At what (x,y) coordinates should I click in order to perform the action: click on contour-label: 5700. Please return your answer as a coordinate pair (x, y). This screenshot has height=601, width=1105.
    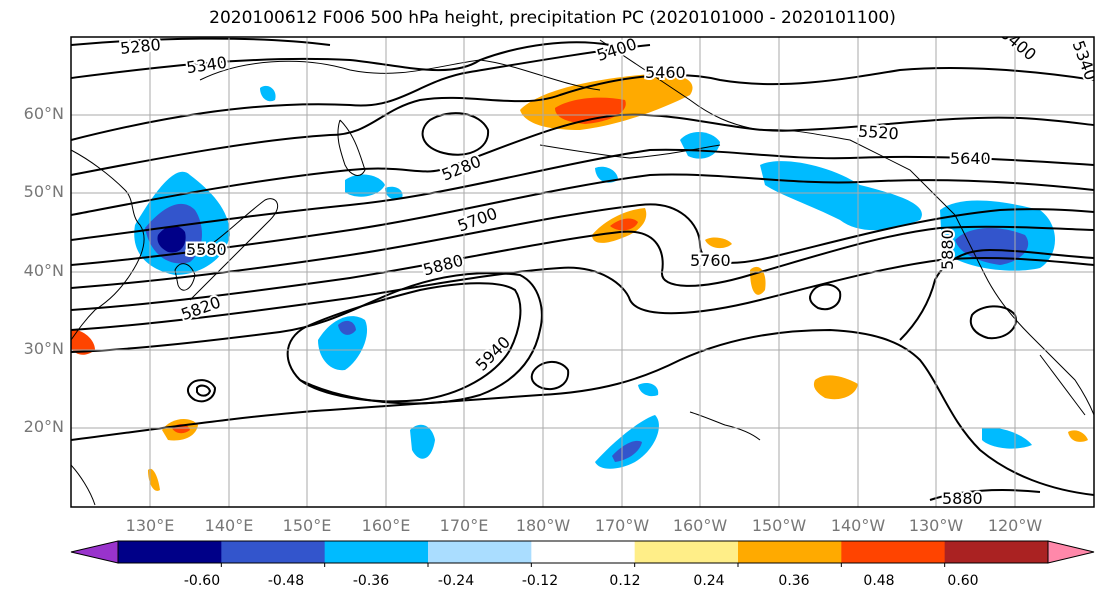
    Looking at the image, I should click on (477, 220).